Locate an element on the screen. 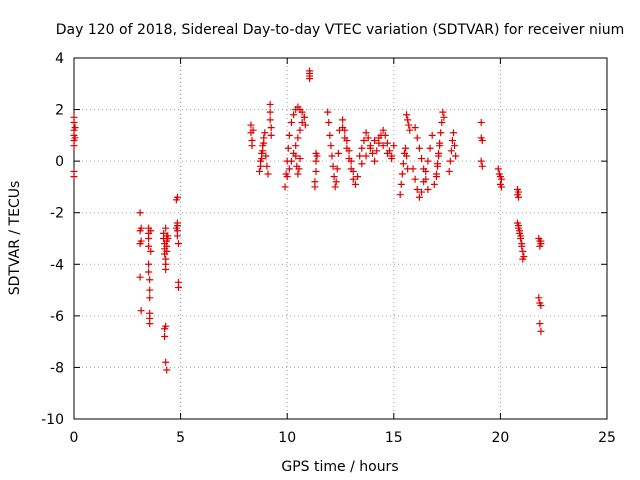 The height and width of the screenshot is (480, 640). y-tick-label: -6 is located at coordinates (57, 317).